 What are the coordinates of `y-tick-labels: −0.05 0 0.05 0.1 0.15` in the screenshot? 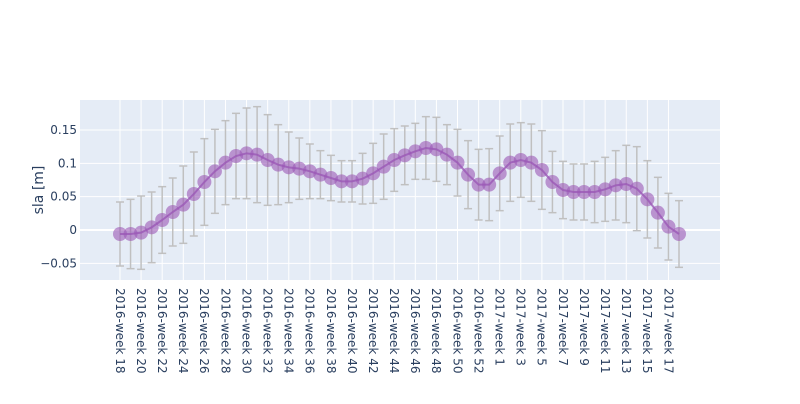 It's located at (58, 196).